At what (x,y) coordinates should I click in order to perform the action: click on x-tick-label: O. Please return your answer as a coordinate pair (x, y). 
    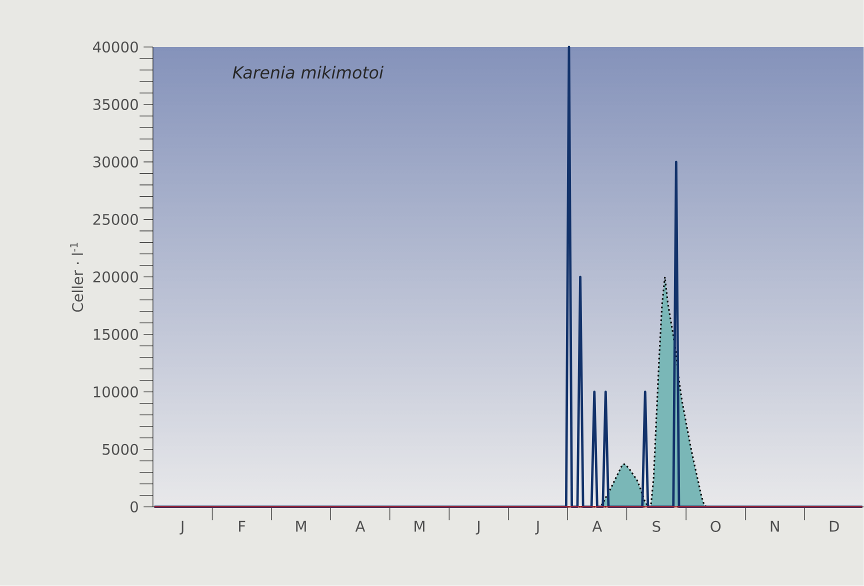
    Looking at the image, I should click on (715, 526).